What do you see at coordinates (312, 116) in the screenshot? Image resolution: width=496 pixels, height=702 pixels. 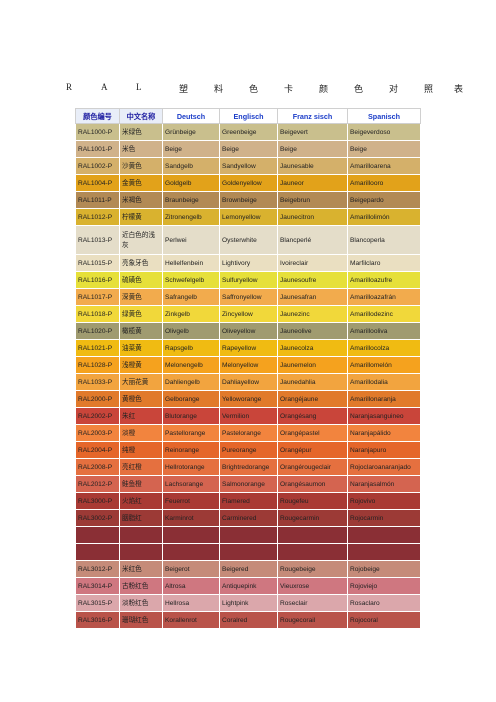 I see `header-franzosisch: Franz sisch` at bounding box center [312, 116].